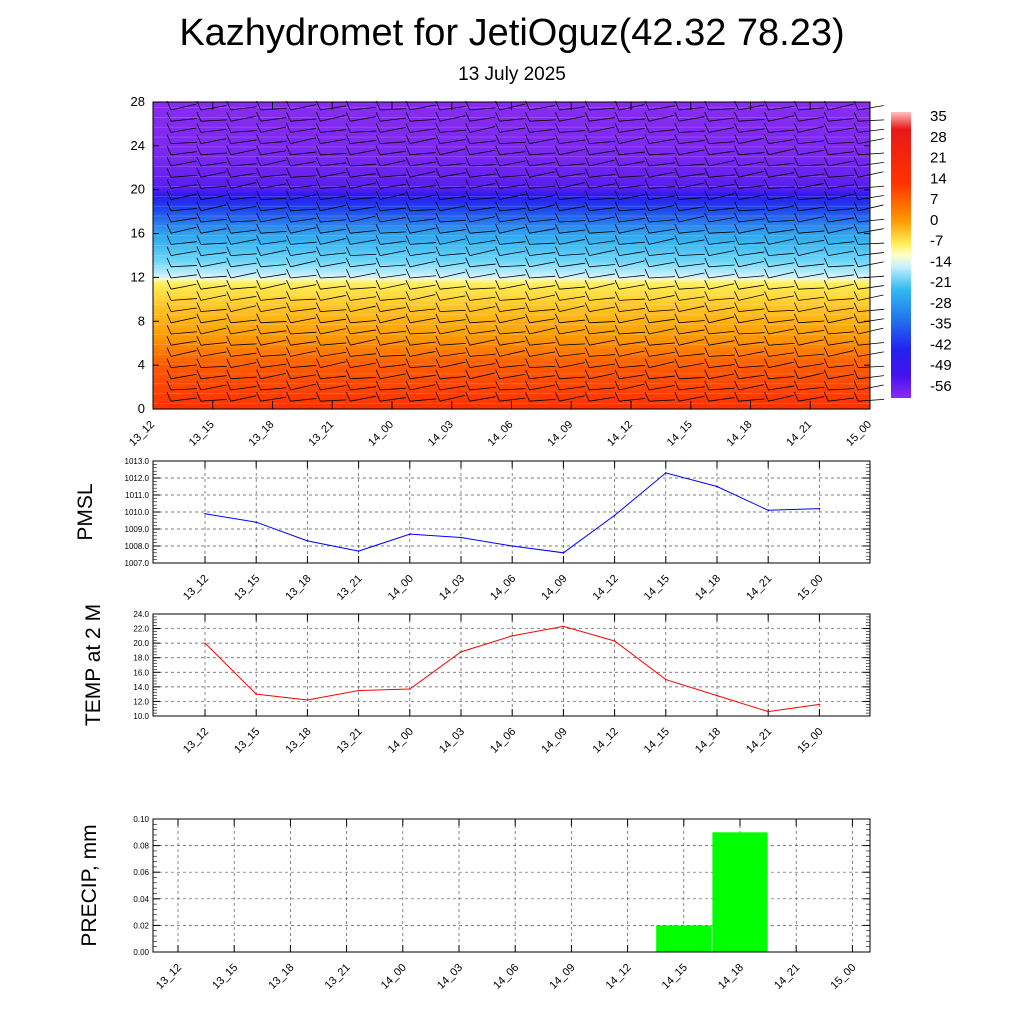 Image resolution: width=1024 pixels, height=1024 pixels. Describe the element at coordinates (511, 665) in the screenshot. I see `panel-frame` at that location.